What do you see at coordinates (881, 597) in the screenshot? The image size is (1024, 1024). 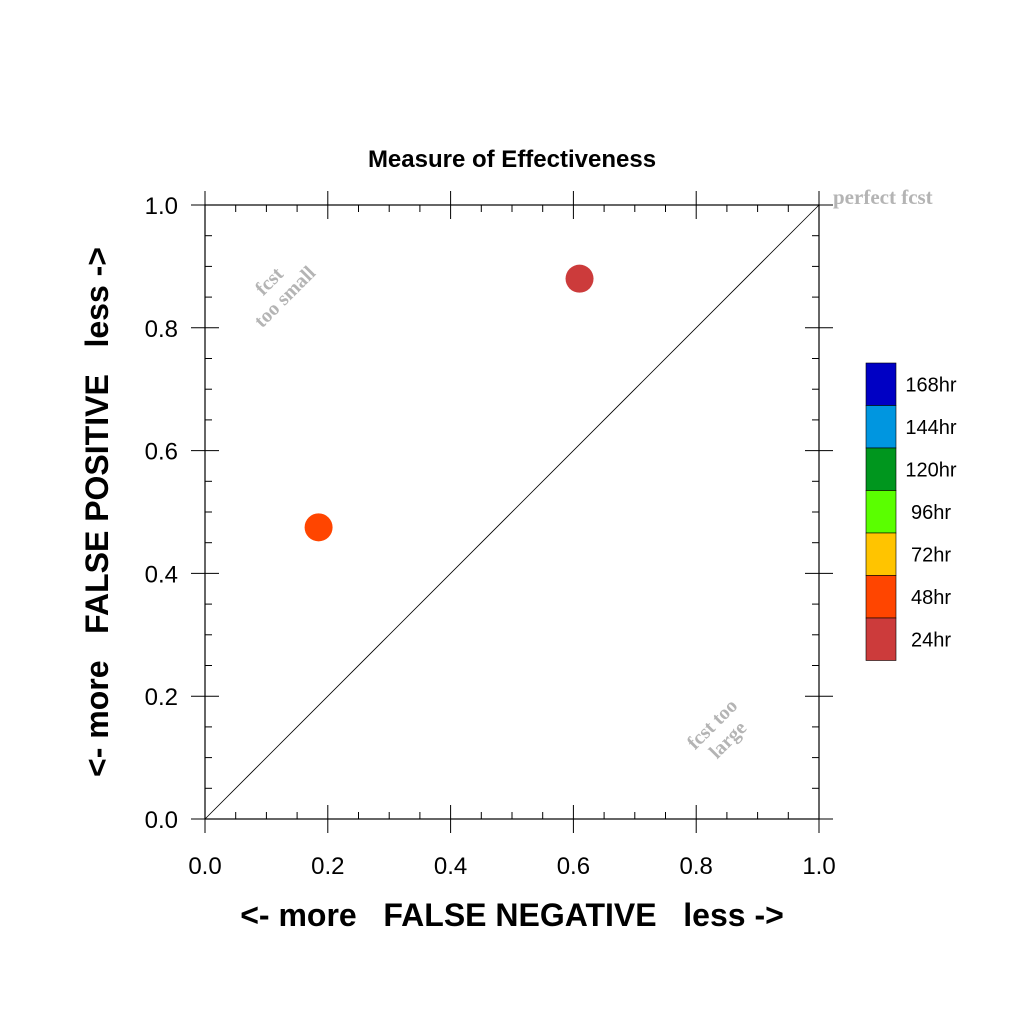 I see `legend-swatch-48hr` at bounding box center [881, 597].